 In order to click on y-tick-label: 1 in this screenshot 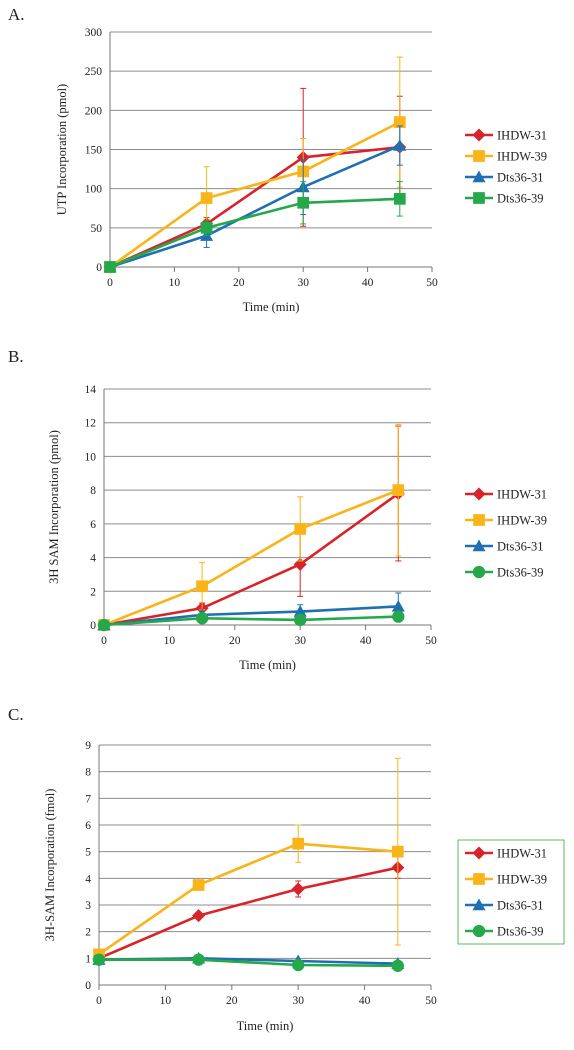, I will do `click(88, 959)`.